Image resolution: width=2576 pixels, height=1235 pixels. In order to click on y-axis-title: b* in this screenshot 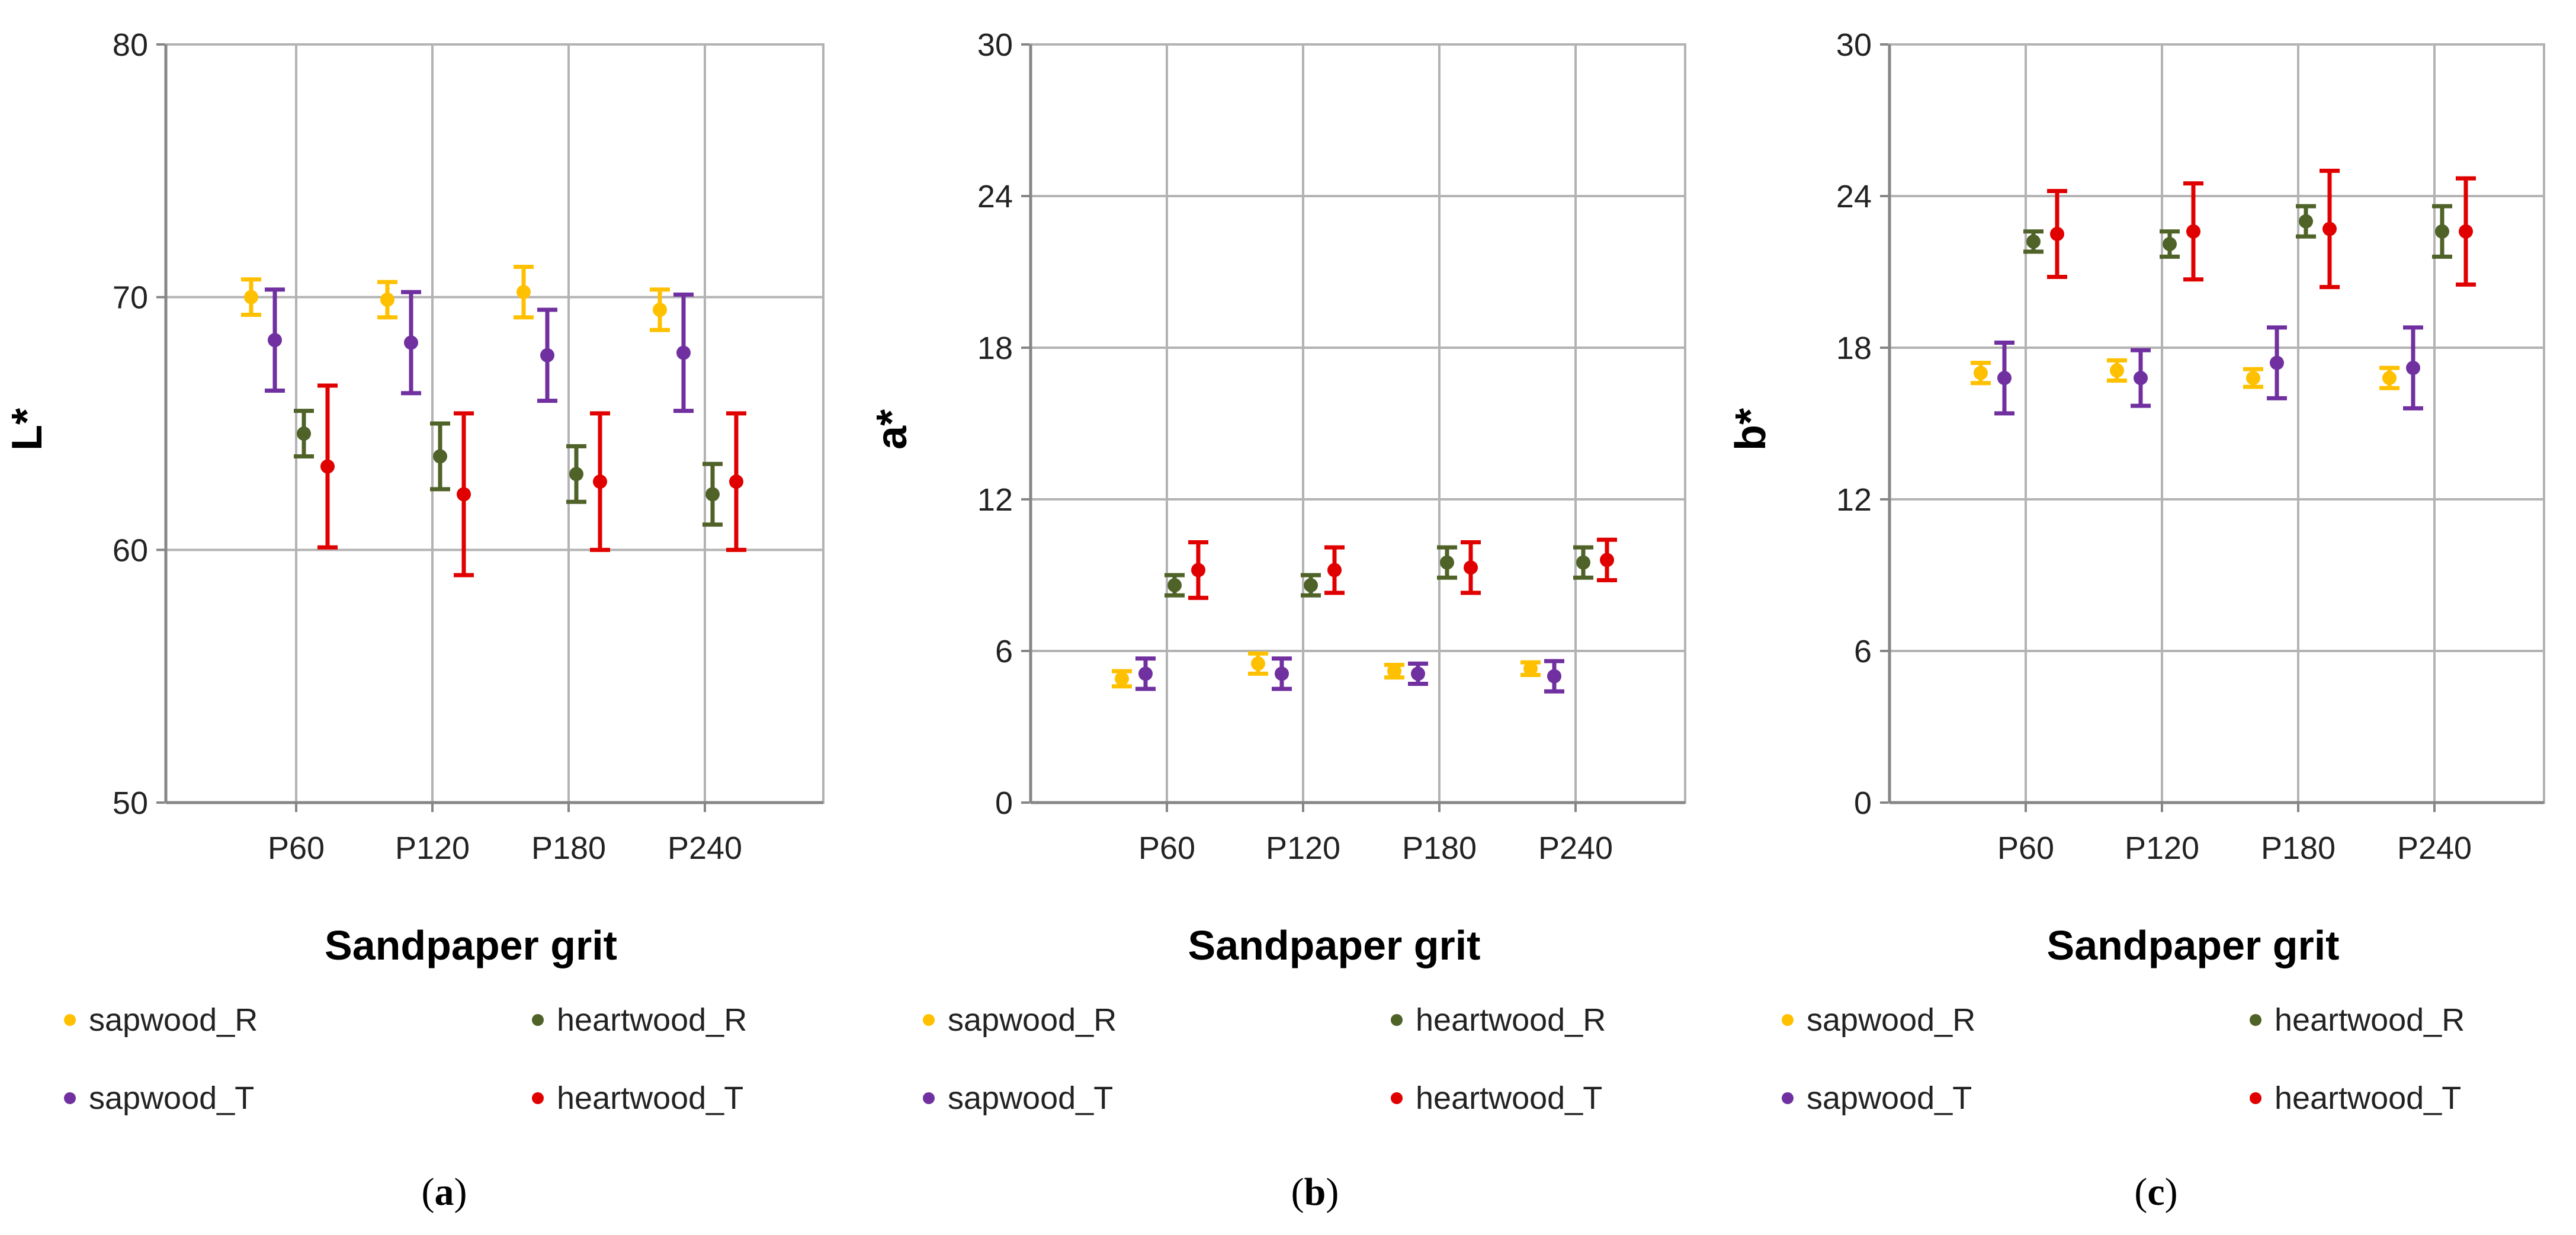, I will do `click(1751, 429)`.